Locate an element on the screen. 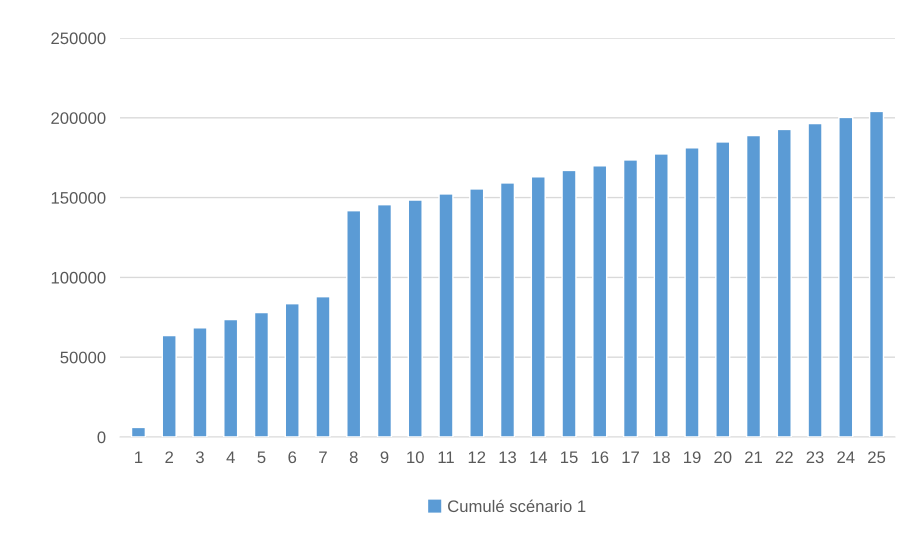 This screenshot has height=550, width=908. x-tick-label: 5 is located at coordinates (262, 458).